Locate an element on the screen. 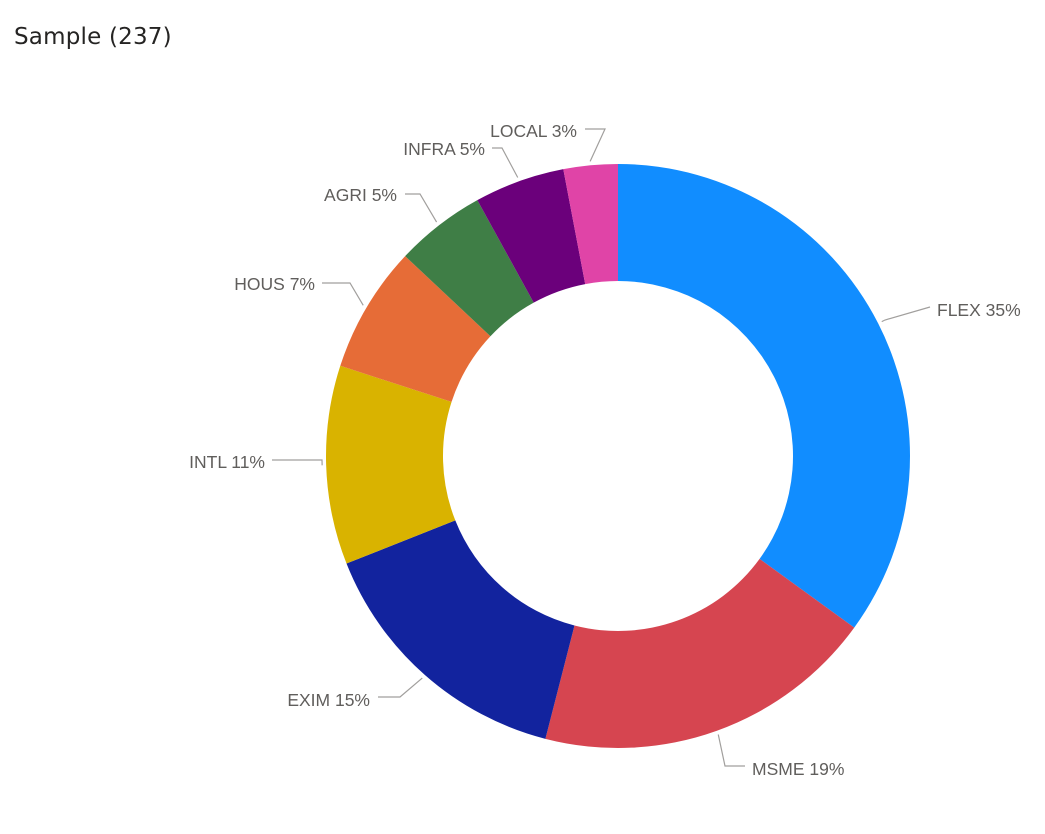 Image resolution: width=1045 pixels, height=834 pixels. slice-exim is located at coordinates (460, 629).